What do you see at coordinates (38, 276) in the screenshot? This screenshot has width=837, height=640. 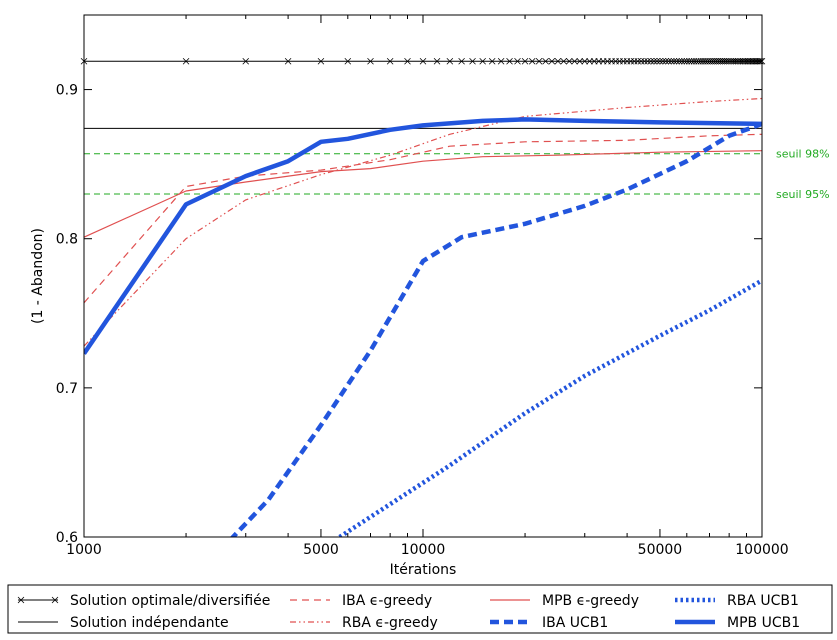 I see `y-axis-label: (1 - Abandon)` at bounding box center [38, 276].